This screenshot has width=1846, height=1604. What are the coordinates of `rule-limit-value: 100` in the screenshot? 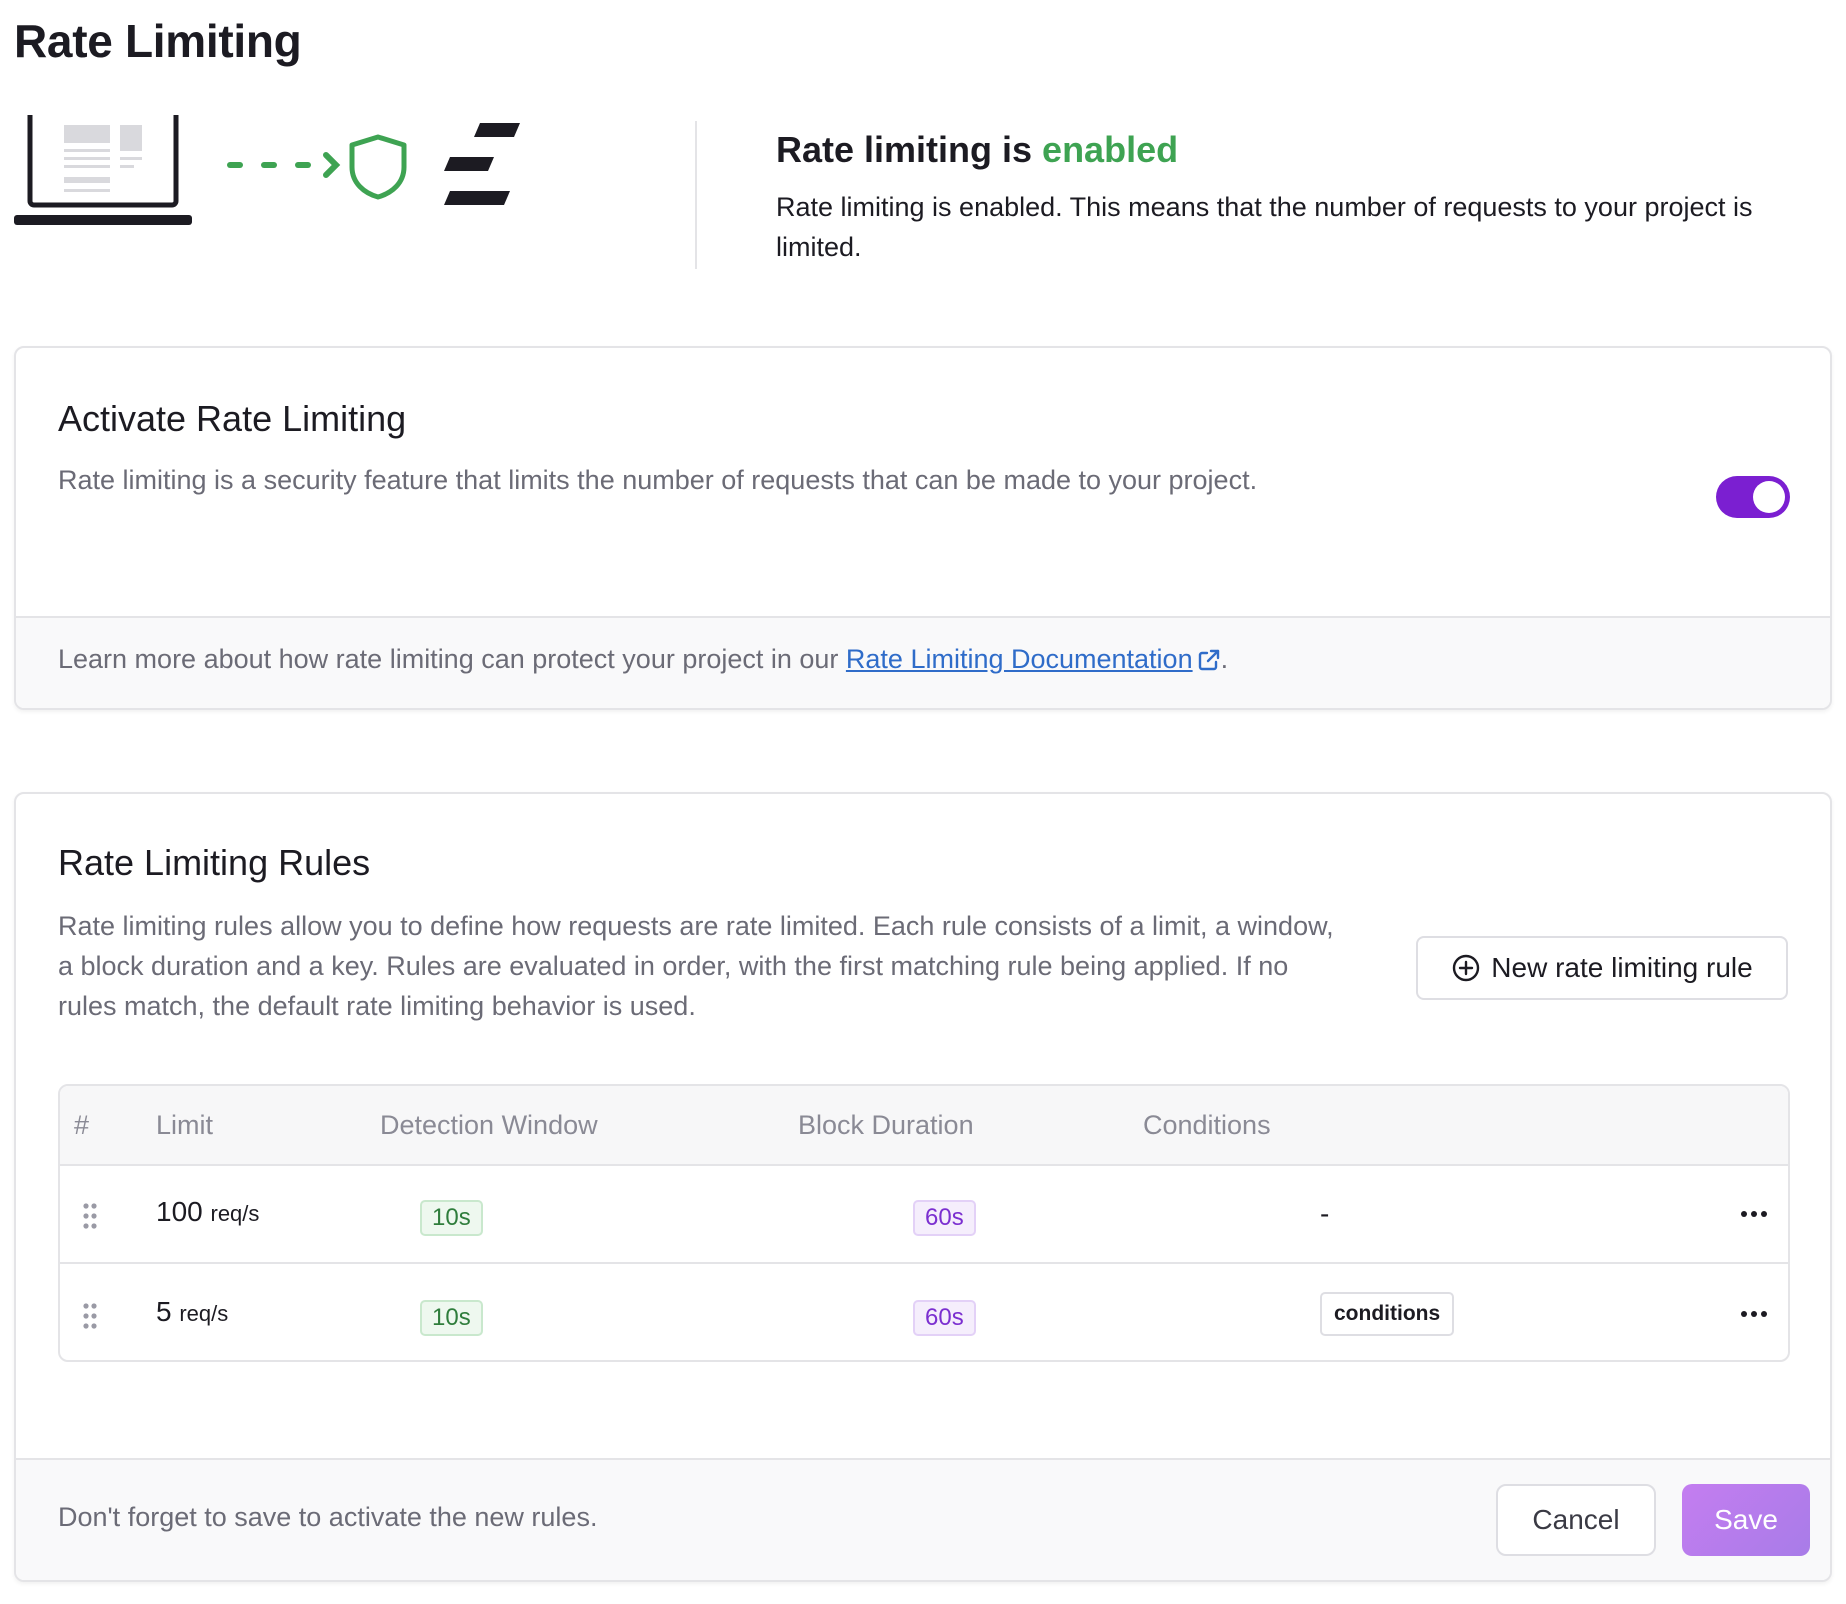 It's located at (179, 1211).